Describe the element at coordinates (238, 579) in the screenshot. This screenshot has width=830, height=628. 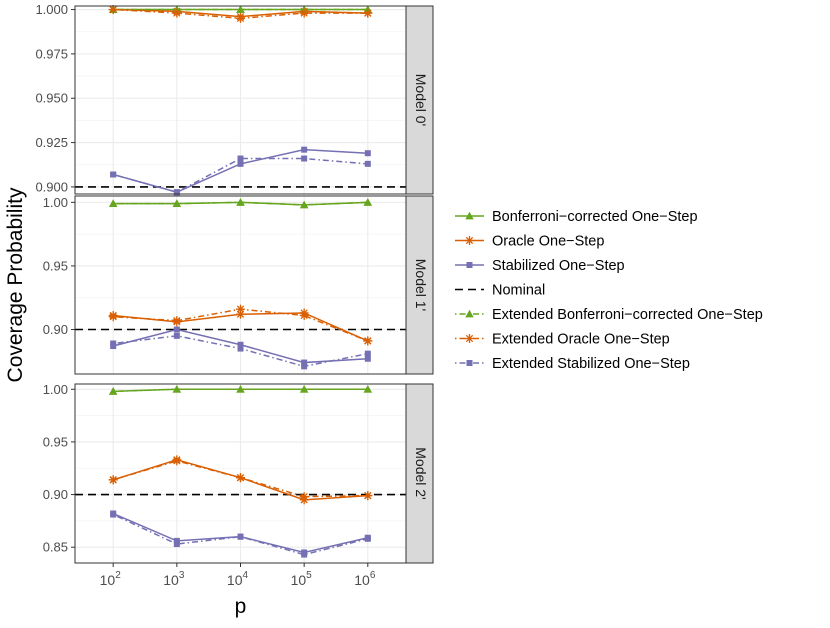
I see `x-tick-label: 10⁴` at that location.